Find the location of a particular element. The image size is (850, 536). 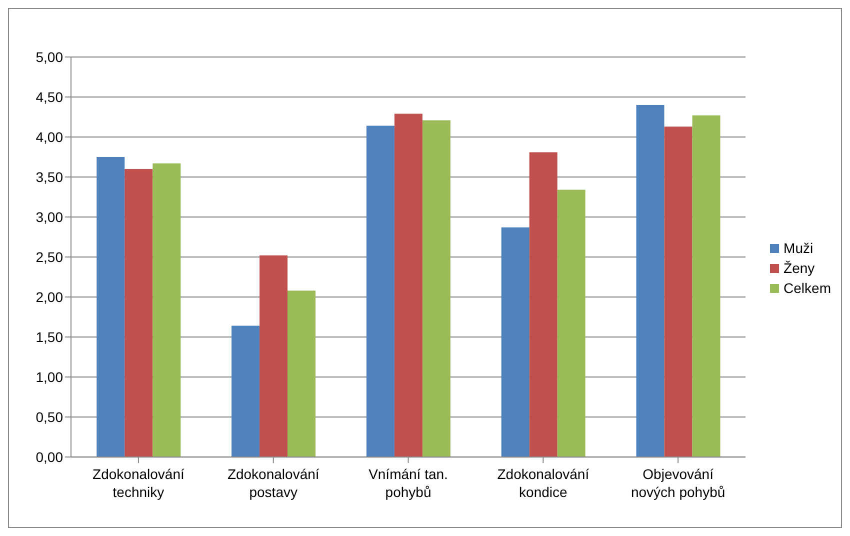

legend-label: Muži is located at coordinates (799, 248).